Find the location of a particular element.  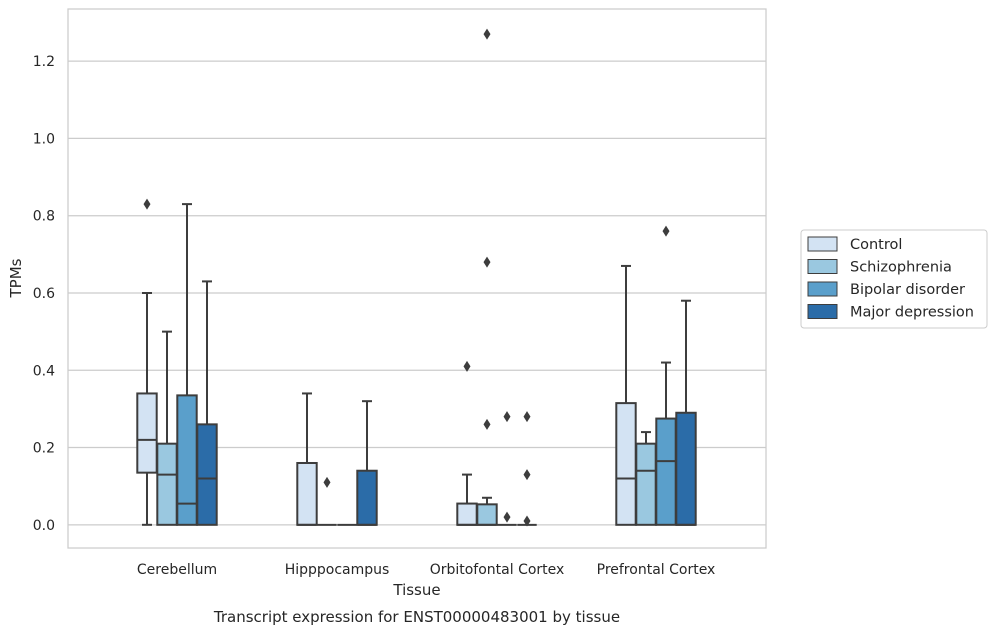

y-tick-label: 0.6 is located at coordinates (44, 294).